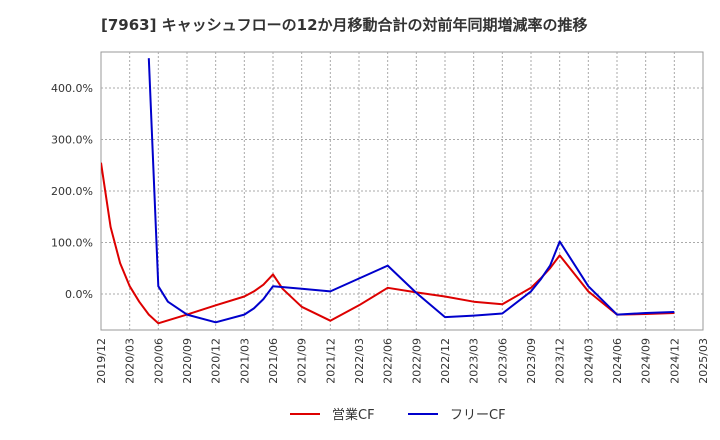 Image resolution: width=720 pixels, height=440 pixels. Describe the element at coordinates (72, 88) in the screenshot. I see `y-tick-label: 400.0%` at that location.